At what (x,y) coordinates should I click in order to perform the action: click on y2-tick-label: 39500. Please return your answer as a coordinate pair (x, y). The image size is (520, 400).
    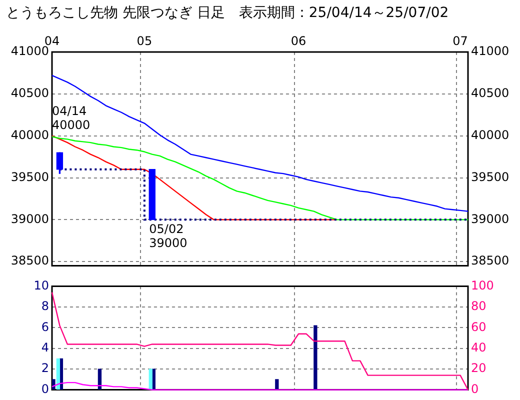
    Looking at the image, I should click on (490, 177).